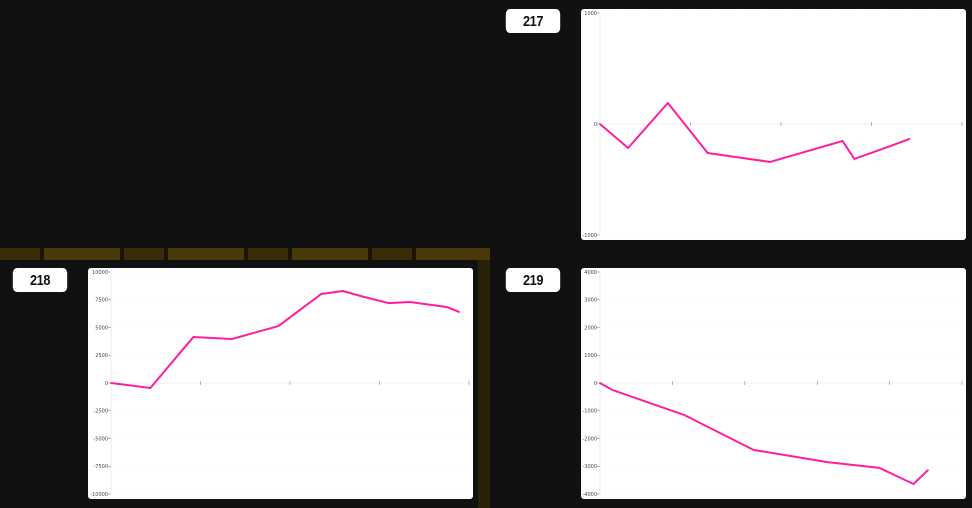  Describe the element at coordinates (589, 495) in the screenshot. I see `y-tick-label: -4000` at that location.